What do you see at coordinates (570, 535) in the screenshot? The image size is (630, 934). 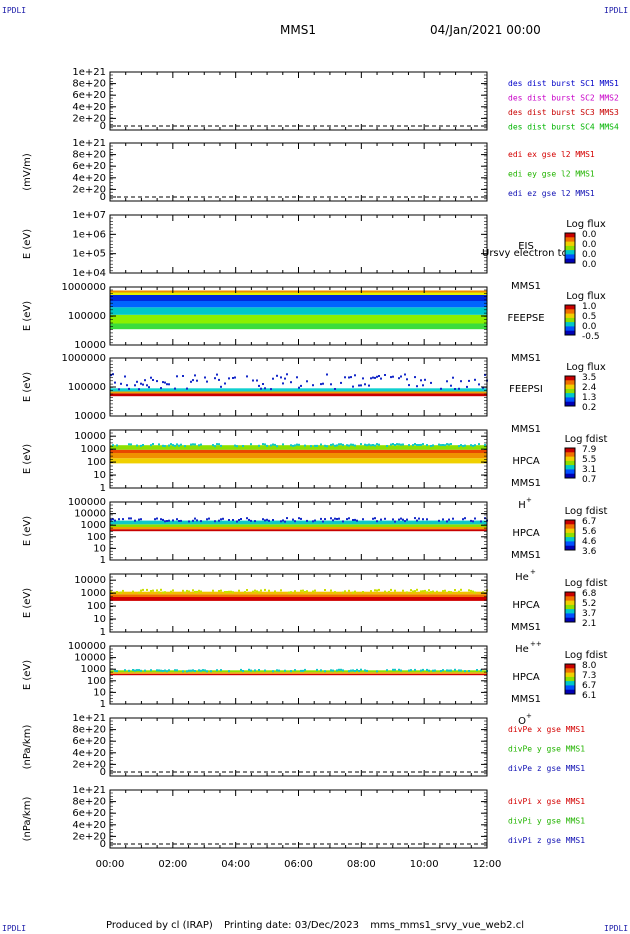 I see `panel-hpca_he-colorbar-segment` at bounding box center [570, 535].